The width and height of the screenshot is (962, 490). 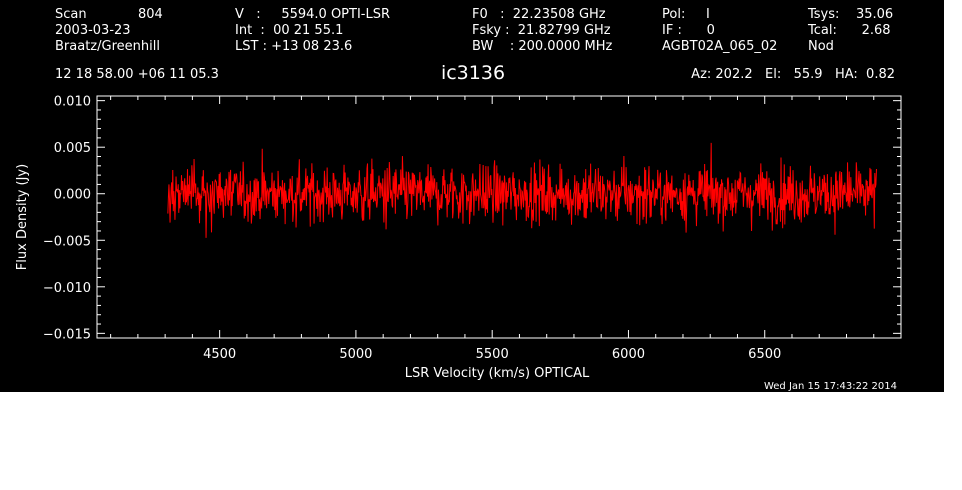 What do you see at coordinates (686, 14) in the screenshot?
I see `pol-line: Pol: I` at bounding box center [686, 14].